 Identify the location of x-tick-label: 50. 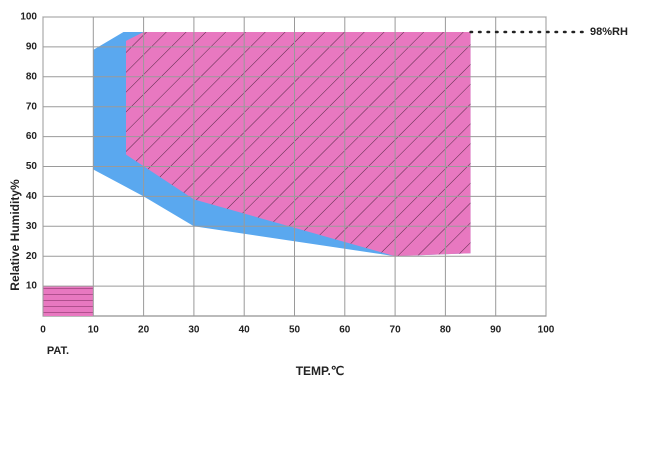
(295, 330).